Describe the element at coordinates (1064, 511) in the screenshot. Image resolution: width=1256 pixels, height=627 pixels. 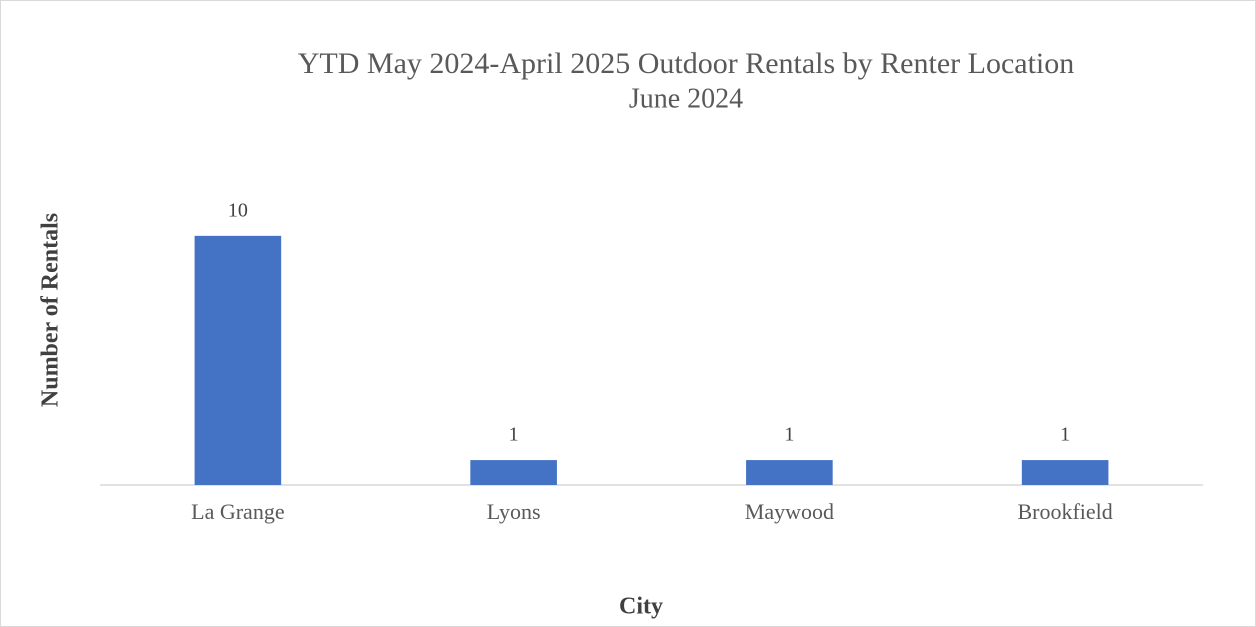
I see `x-tick-label: Brookfield` at that location.